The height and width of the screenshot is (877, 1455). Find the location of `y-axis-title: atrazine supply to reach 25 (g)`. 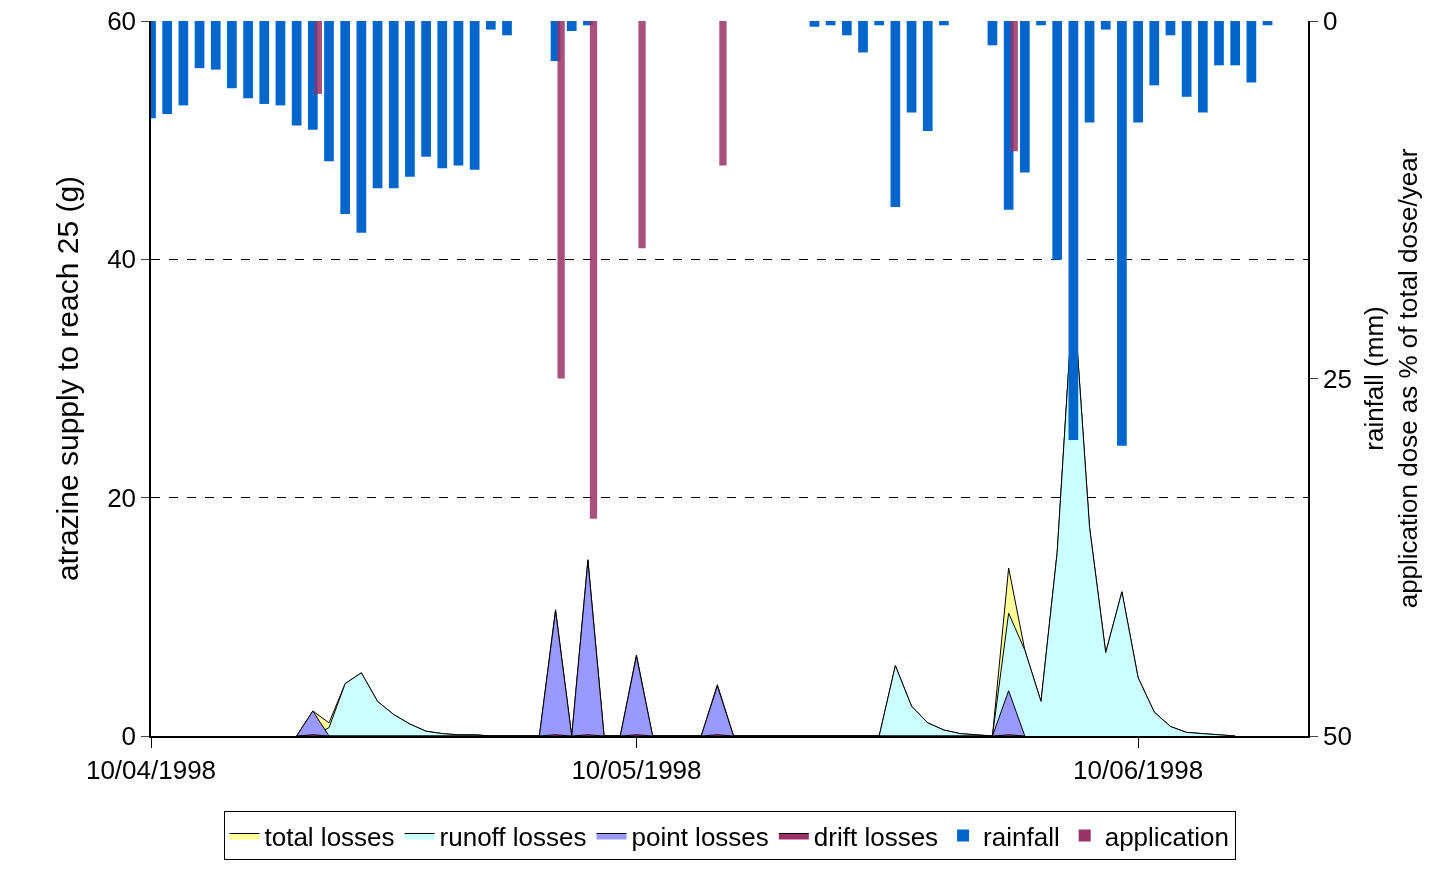

y-axis-title: atrazine supply to reach 25 (g) is located at coordinates (67, 378).